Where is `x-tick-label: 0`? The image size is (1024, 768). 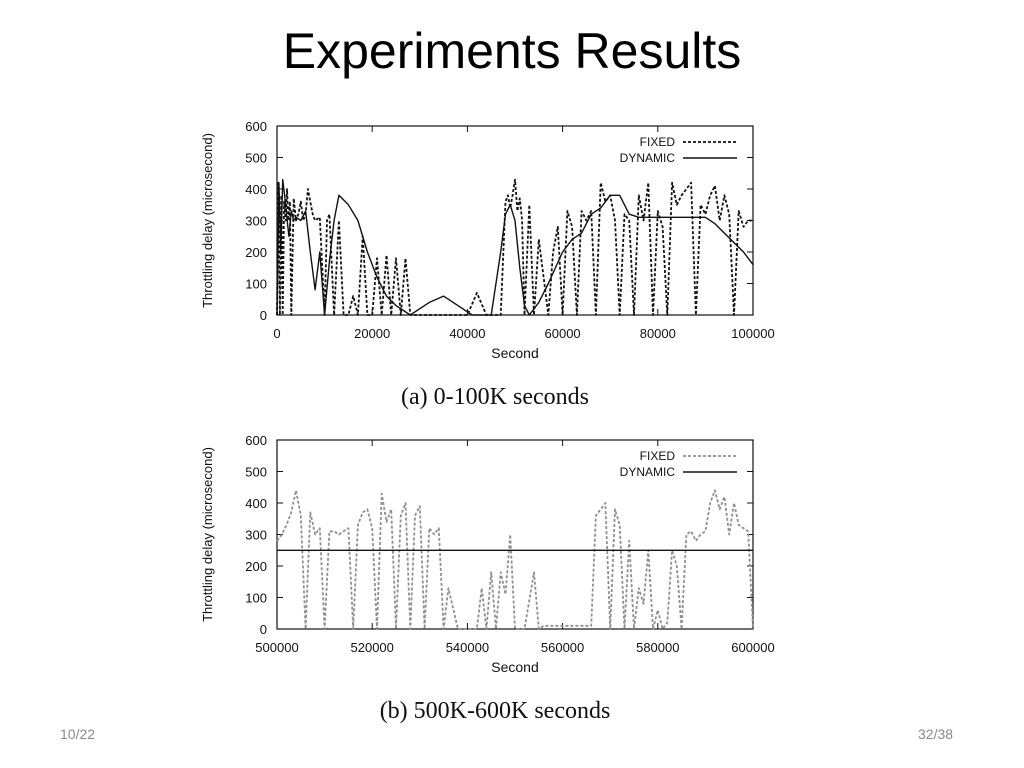
x-tick-label: 0 is located at coordinates (276, 333).